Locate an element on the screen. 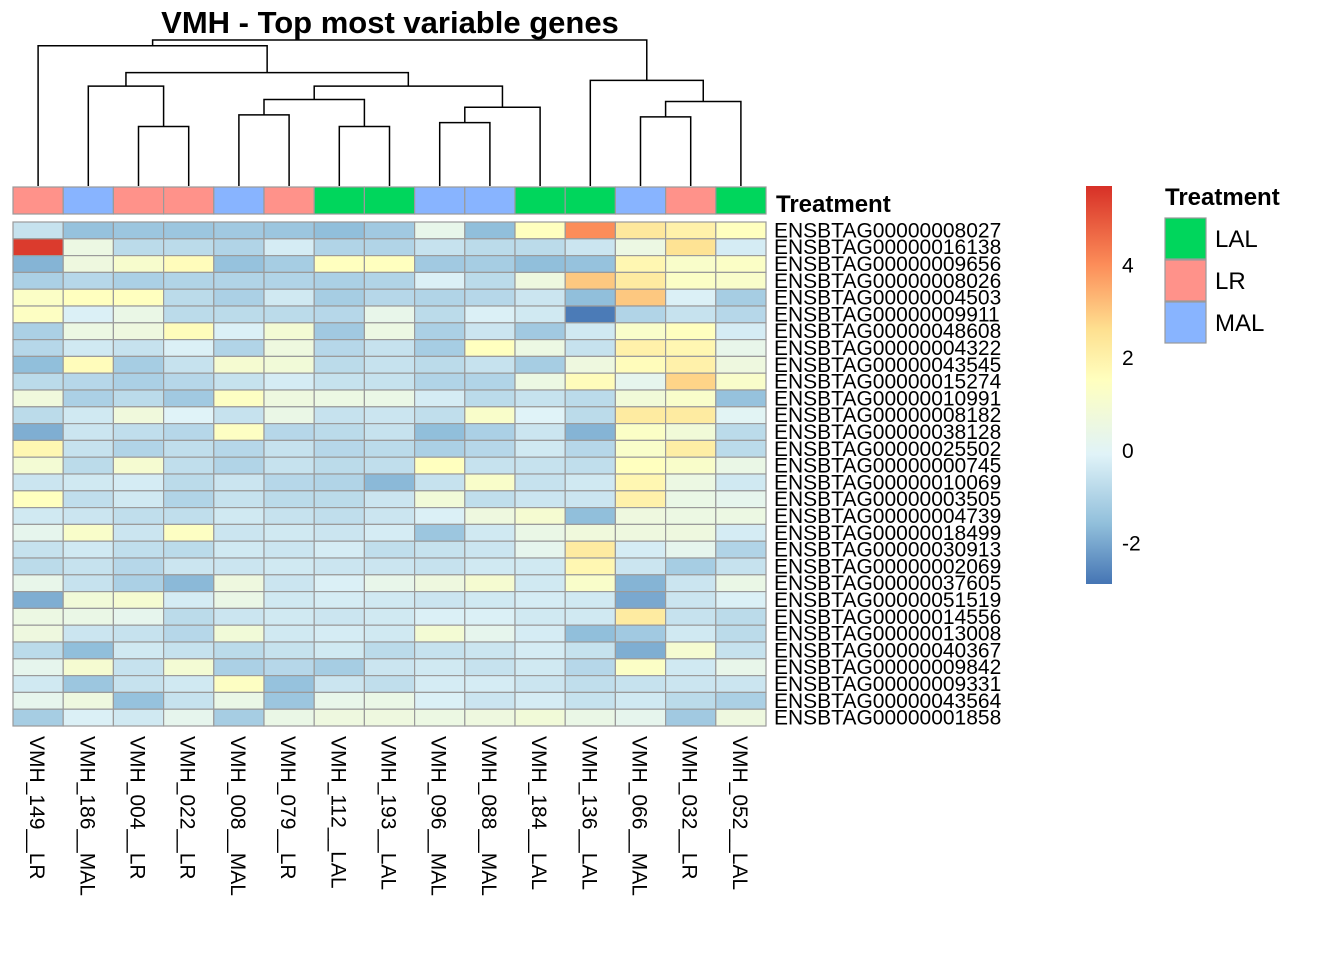  row-label: ENSBTAG00000004322 is located at coordinates (887, 348).